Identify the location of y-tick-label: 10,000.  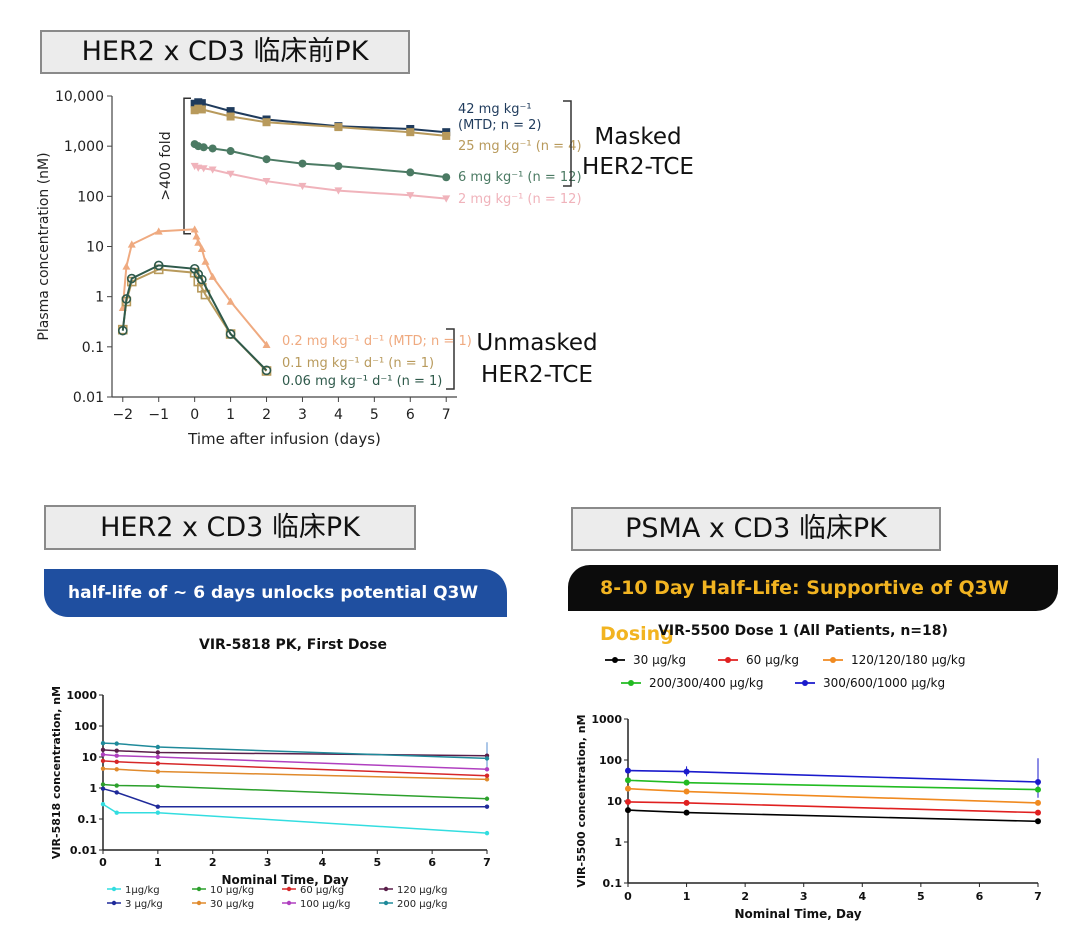
(79, 97).